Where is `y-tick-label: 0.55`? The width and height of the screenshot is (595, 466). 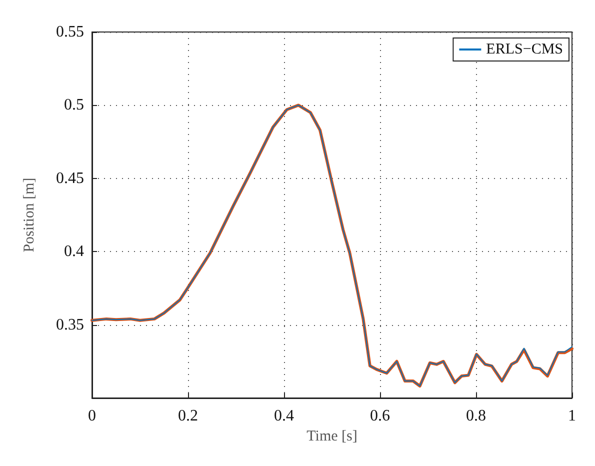 y-tick-label: 0.55 is located at coordinates (70, 32).